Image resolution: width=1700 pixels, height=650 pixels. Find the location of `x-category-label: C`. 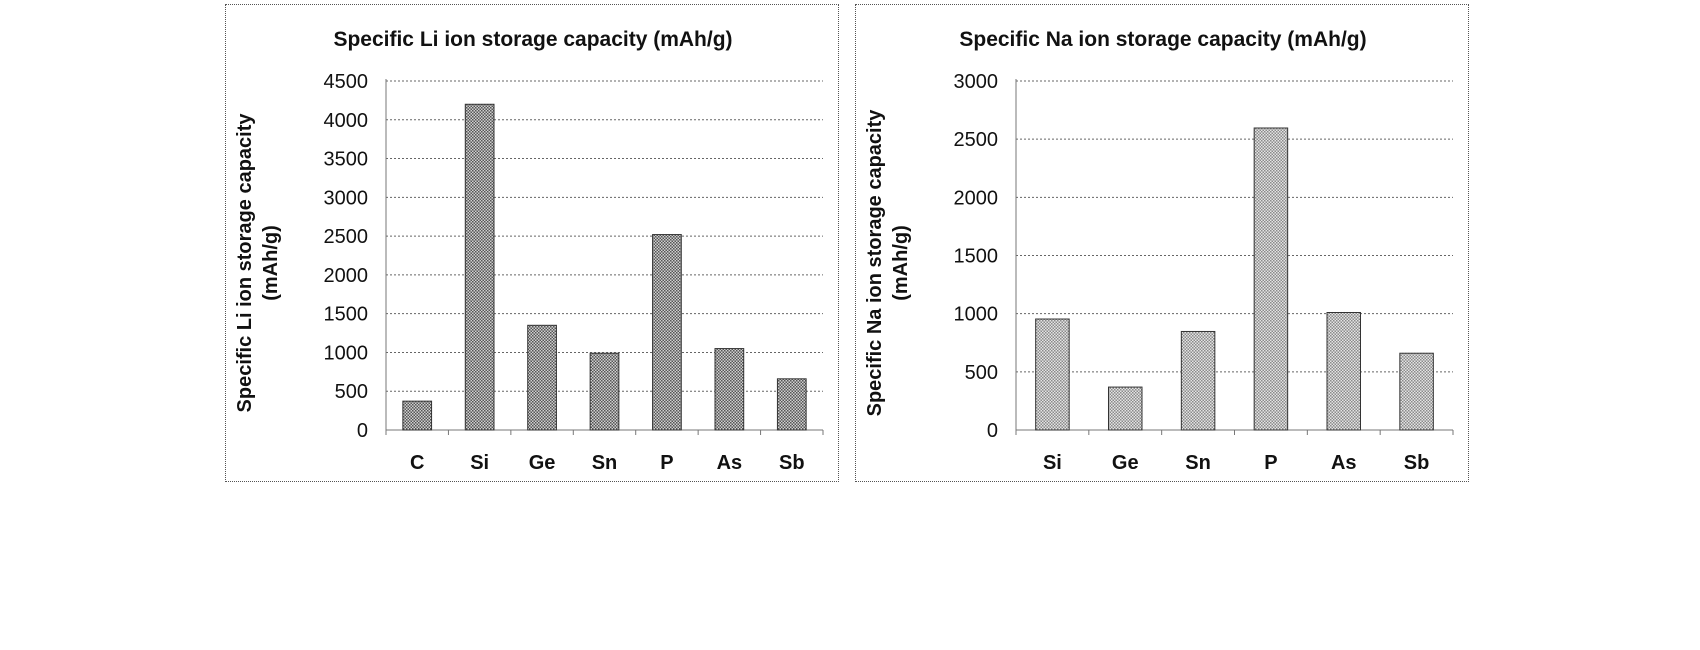

x-category-label: C is located at coordinates (417, 463).